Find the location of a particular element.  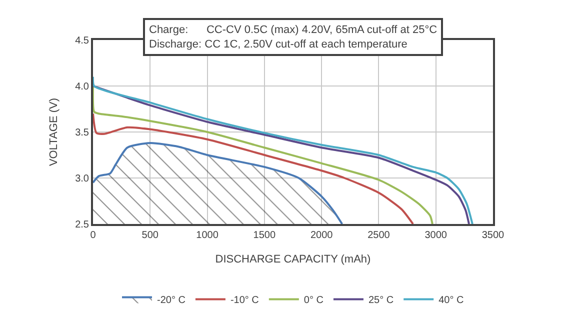

y-tick-label: 3.5 is located at coordinates (82, 133).